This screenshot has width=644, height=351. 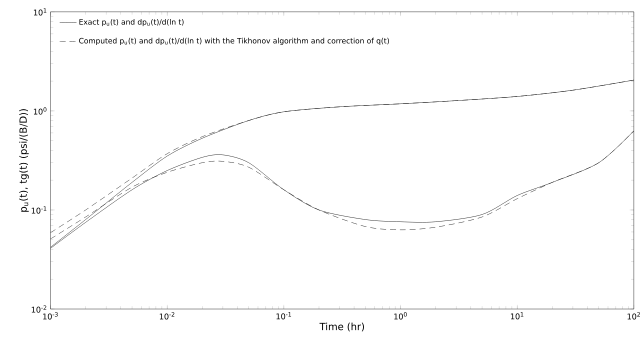 What do you see at coordinates (24, 160) in the screenshot?
I see `y-axis-title: p$_{u}$(t), tg(t) (psi/(B/D))` at bounding box center [24, 160].